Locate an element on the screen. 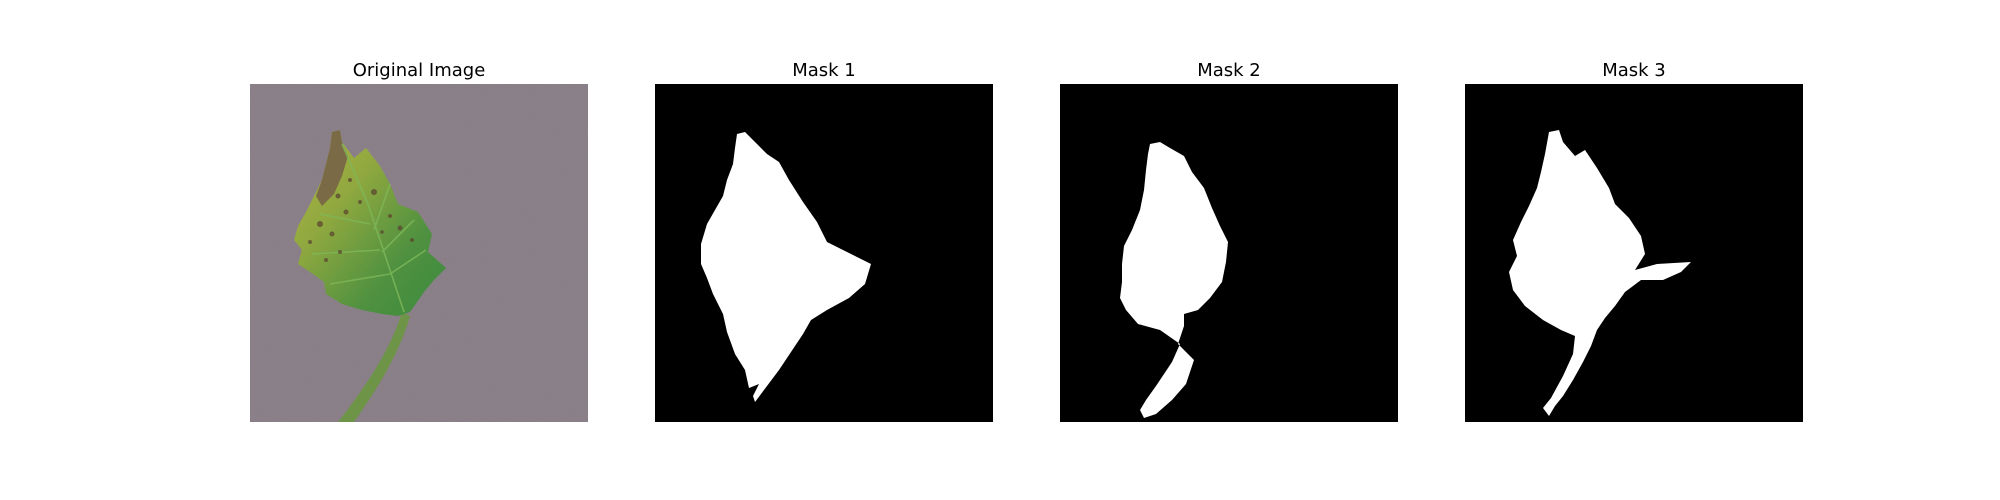  panel-title: Original Image is located at coordinates (419, 71).